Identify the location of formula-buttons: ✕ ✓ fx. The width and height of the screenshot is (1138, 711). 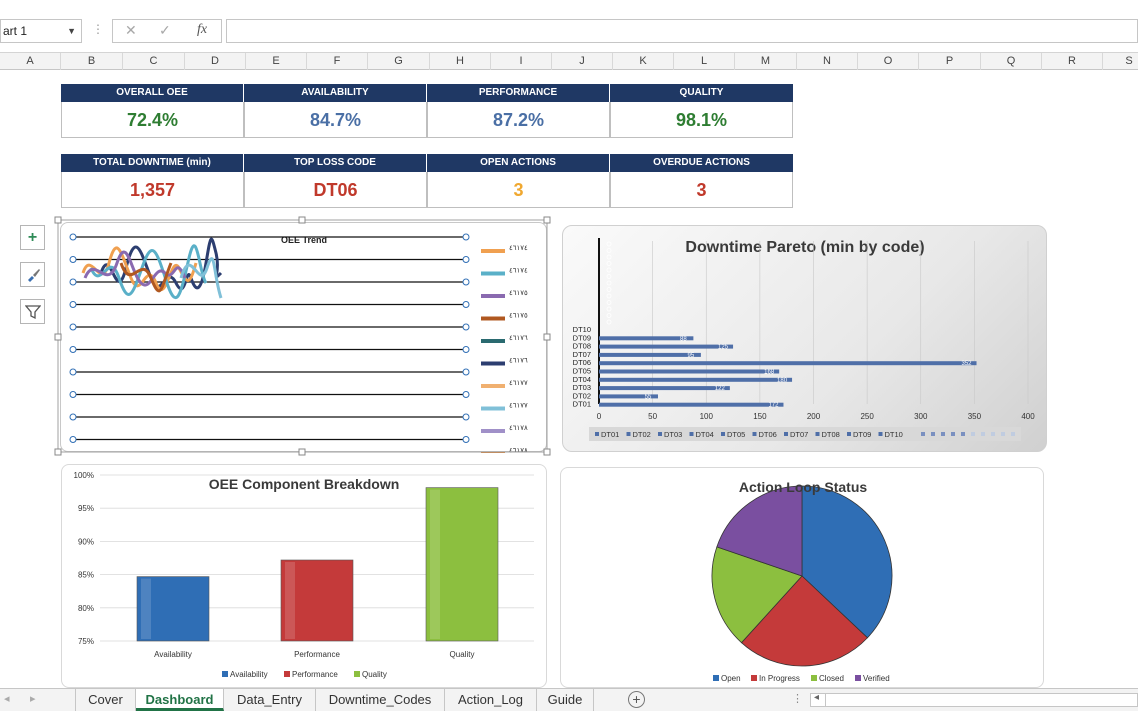
(167, 31).